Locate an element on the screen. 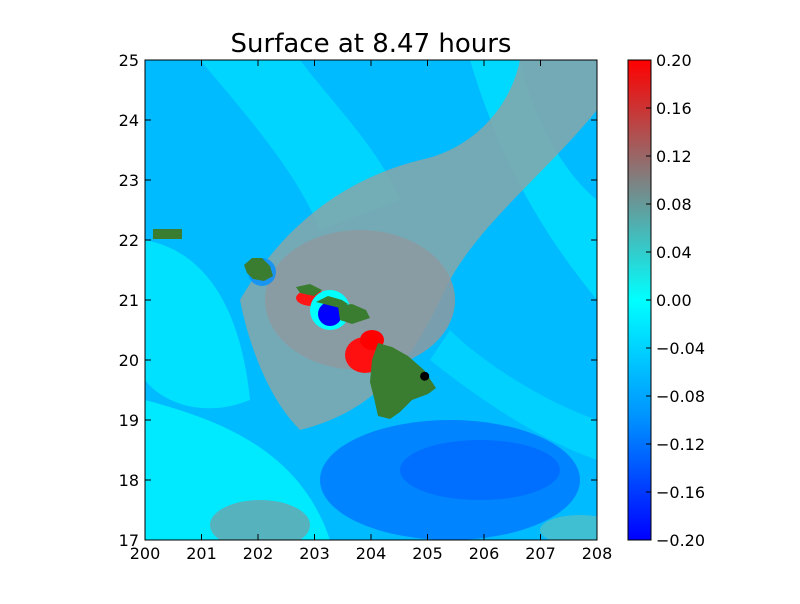 The width and height of the screenshot is (800, 604). y-tick-label: 20 is located at coordinates (129, 360).